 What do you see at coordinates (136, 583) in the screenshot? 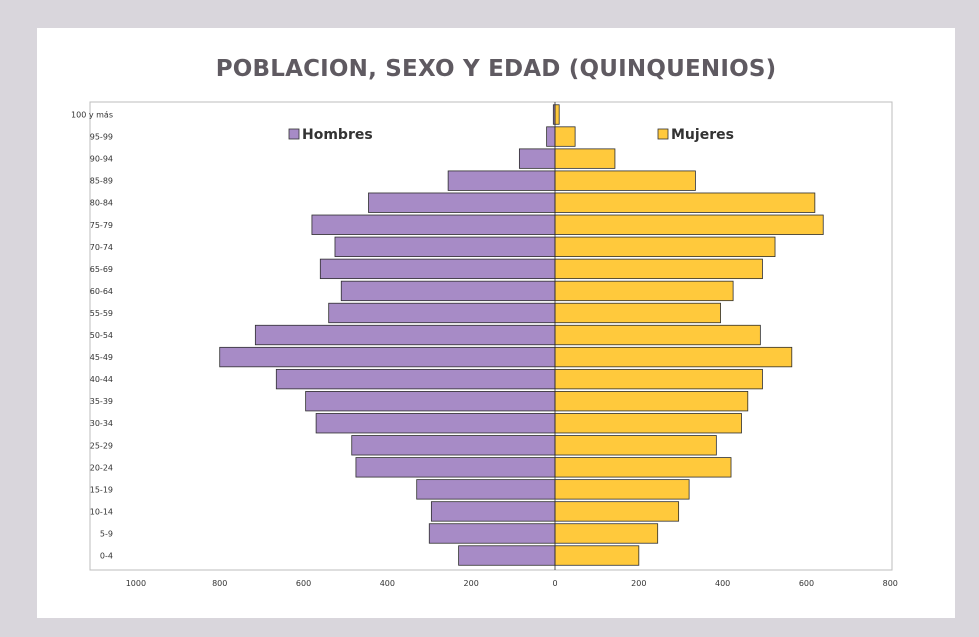
I see `x-tick-label: 1000` at bounding box center [136, 583].